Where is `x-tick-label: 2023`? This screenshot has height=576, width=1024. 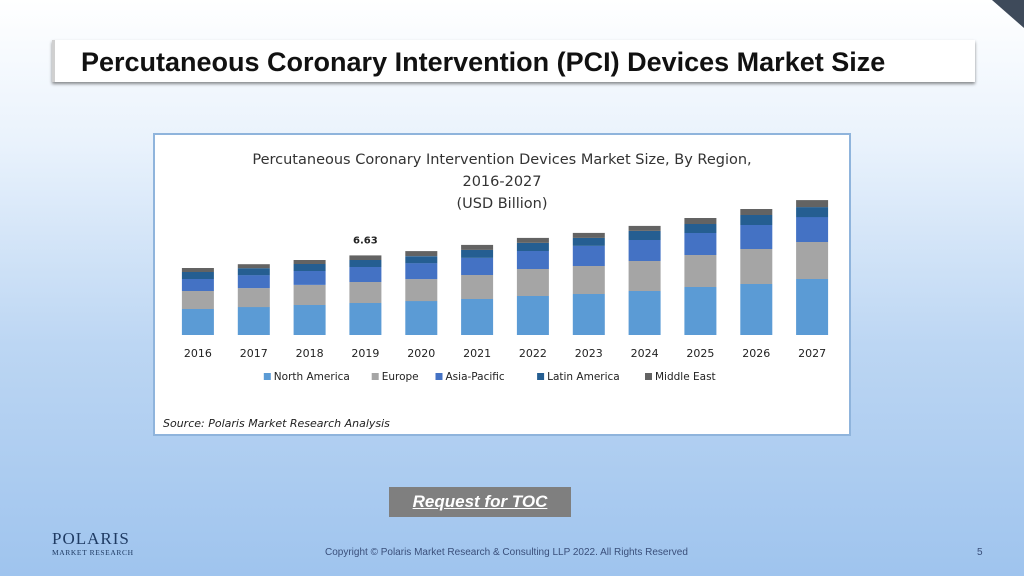 x-tick-label: 2023 is located at coordinates (589, 353).